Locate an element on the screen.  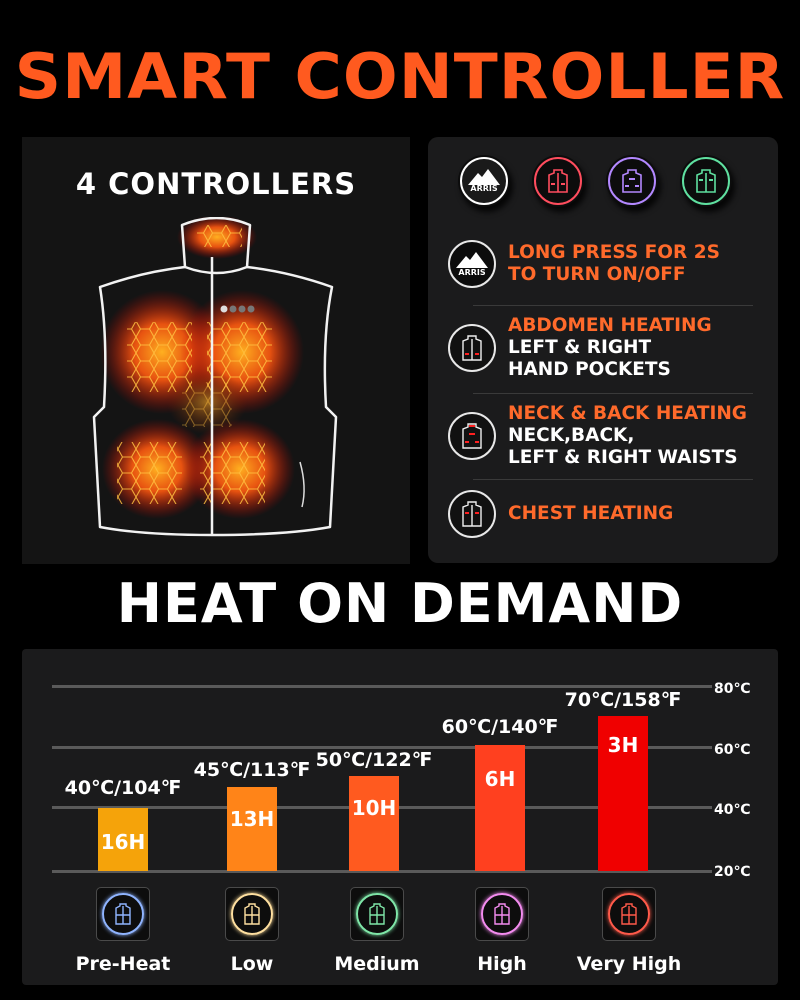
mode-pre-heat: Pre-Heat is located at coordinates (123, 931).